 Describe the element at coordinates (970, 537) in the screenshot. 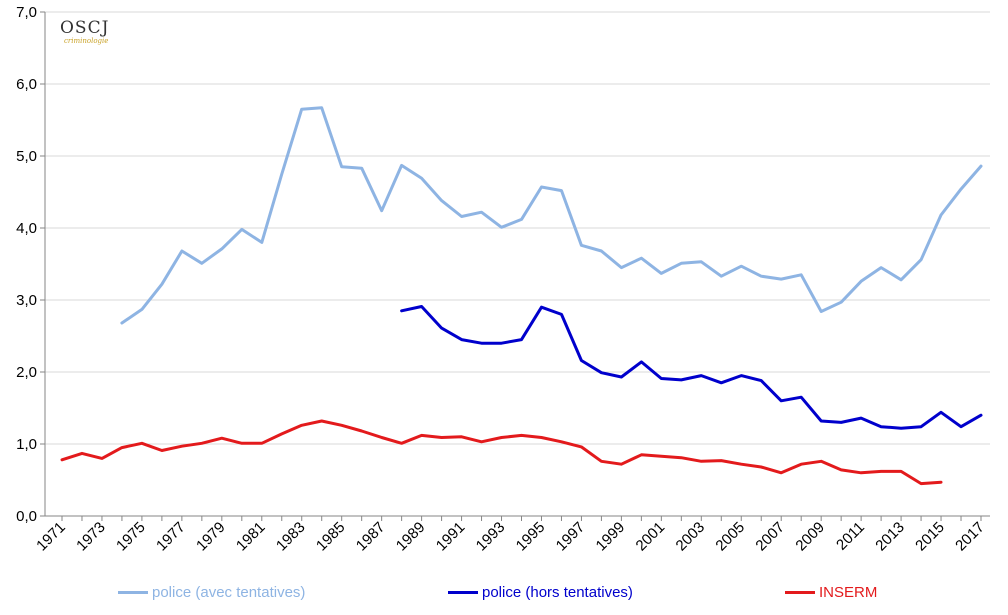

I see `x-tick-label: 2017` at that location.